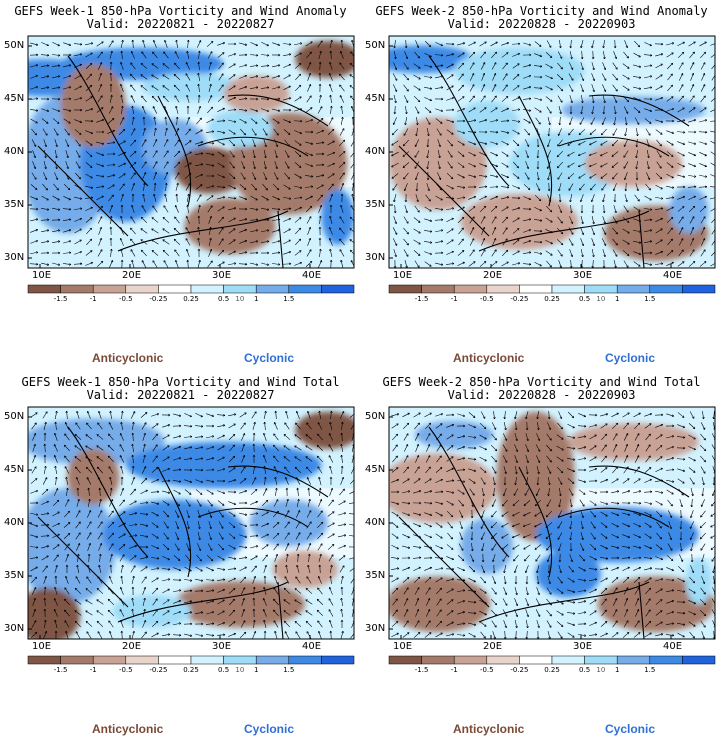 The width and height of the screenshot is (722, 742). Describe the element at coordinates (541, 24) in the screenshot. I see `valid-dates: Valid: 20220828 - 20220903` at that location.